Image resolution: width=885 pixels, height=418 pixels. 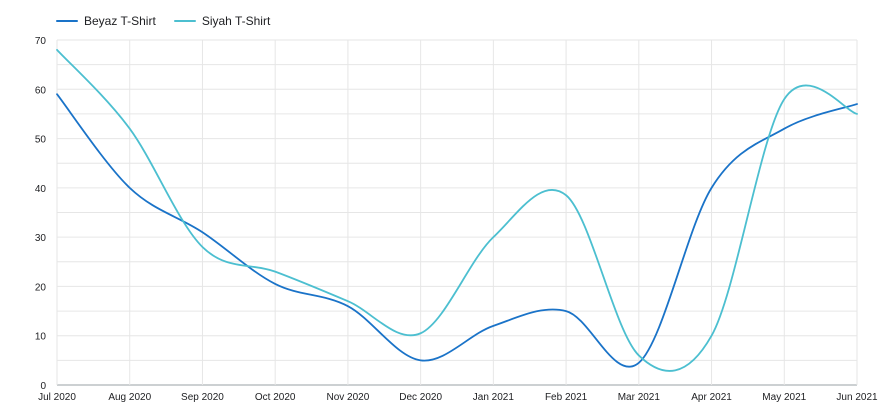 I want to click on x-tick-label: Feb 2021, so click(x=566, y=397).